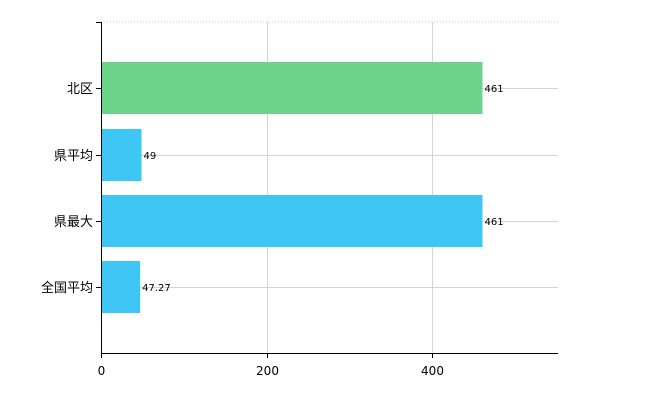 The width and height of the screenshot is (650, 400). I want to click on category-label-3: 全国平均, so click(67, 288).